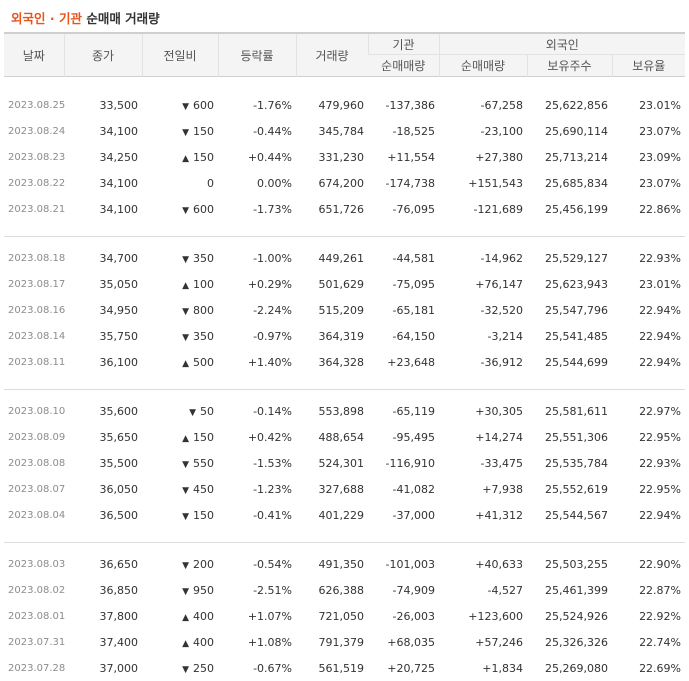  I want to click on date-cell: 2023.08.04, so click(34, 515).